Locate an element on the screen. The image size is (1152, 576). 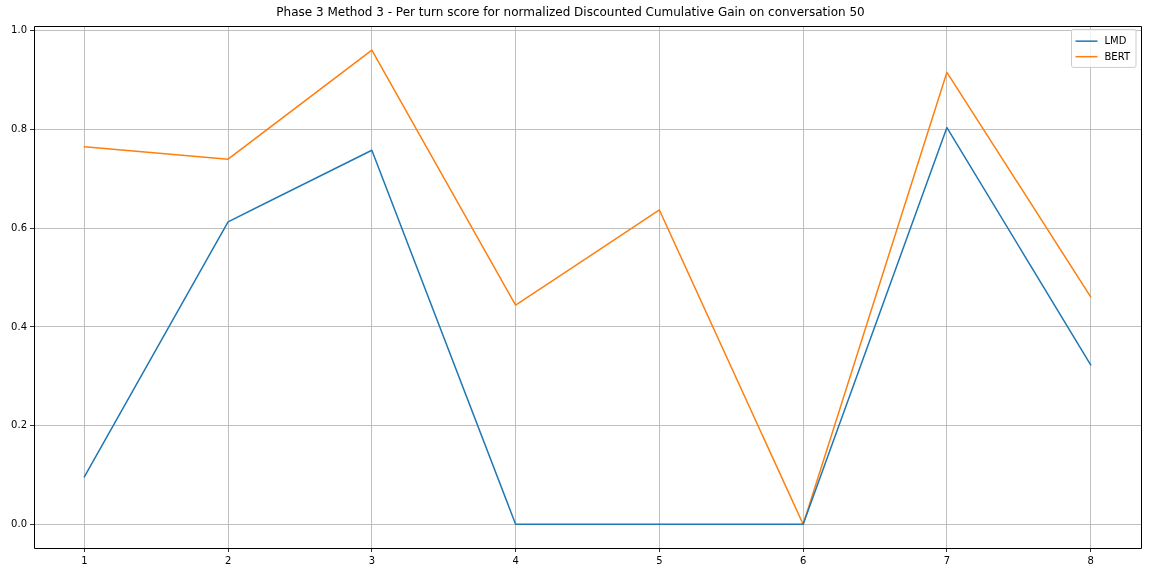
y-tick-label: 0.0 is located at coordinates (19, 523).